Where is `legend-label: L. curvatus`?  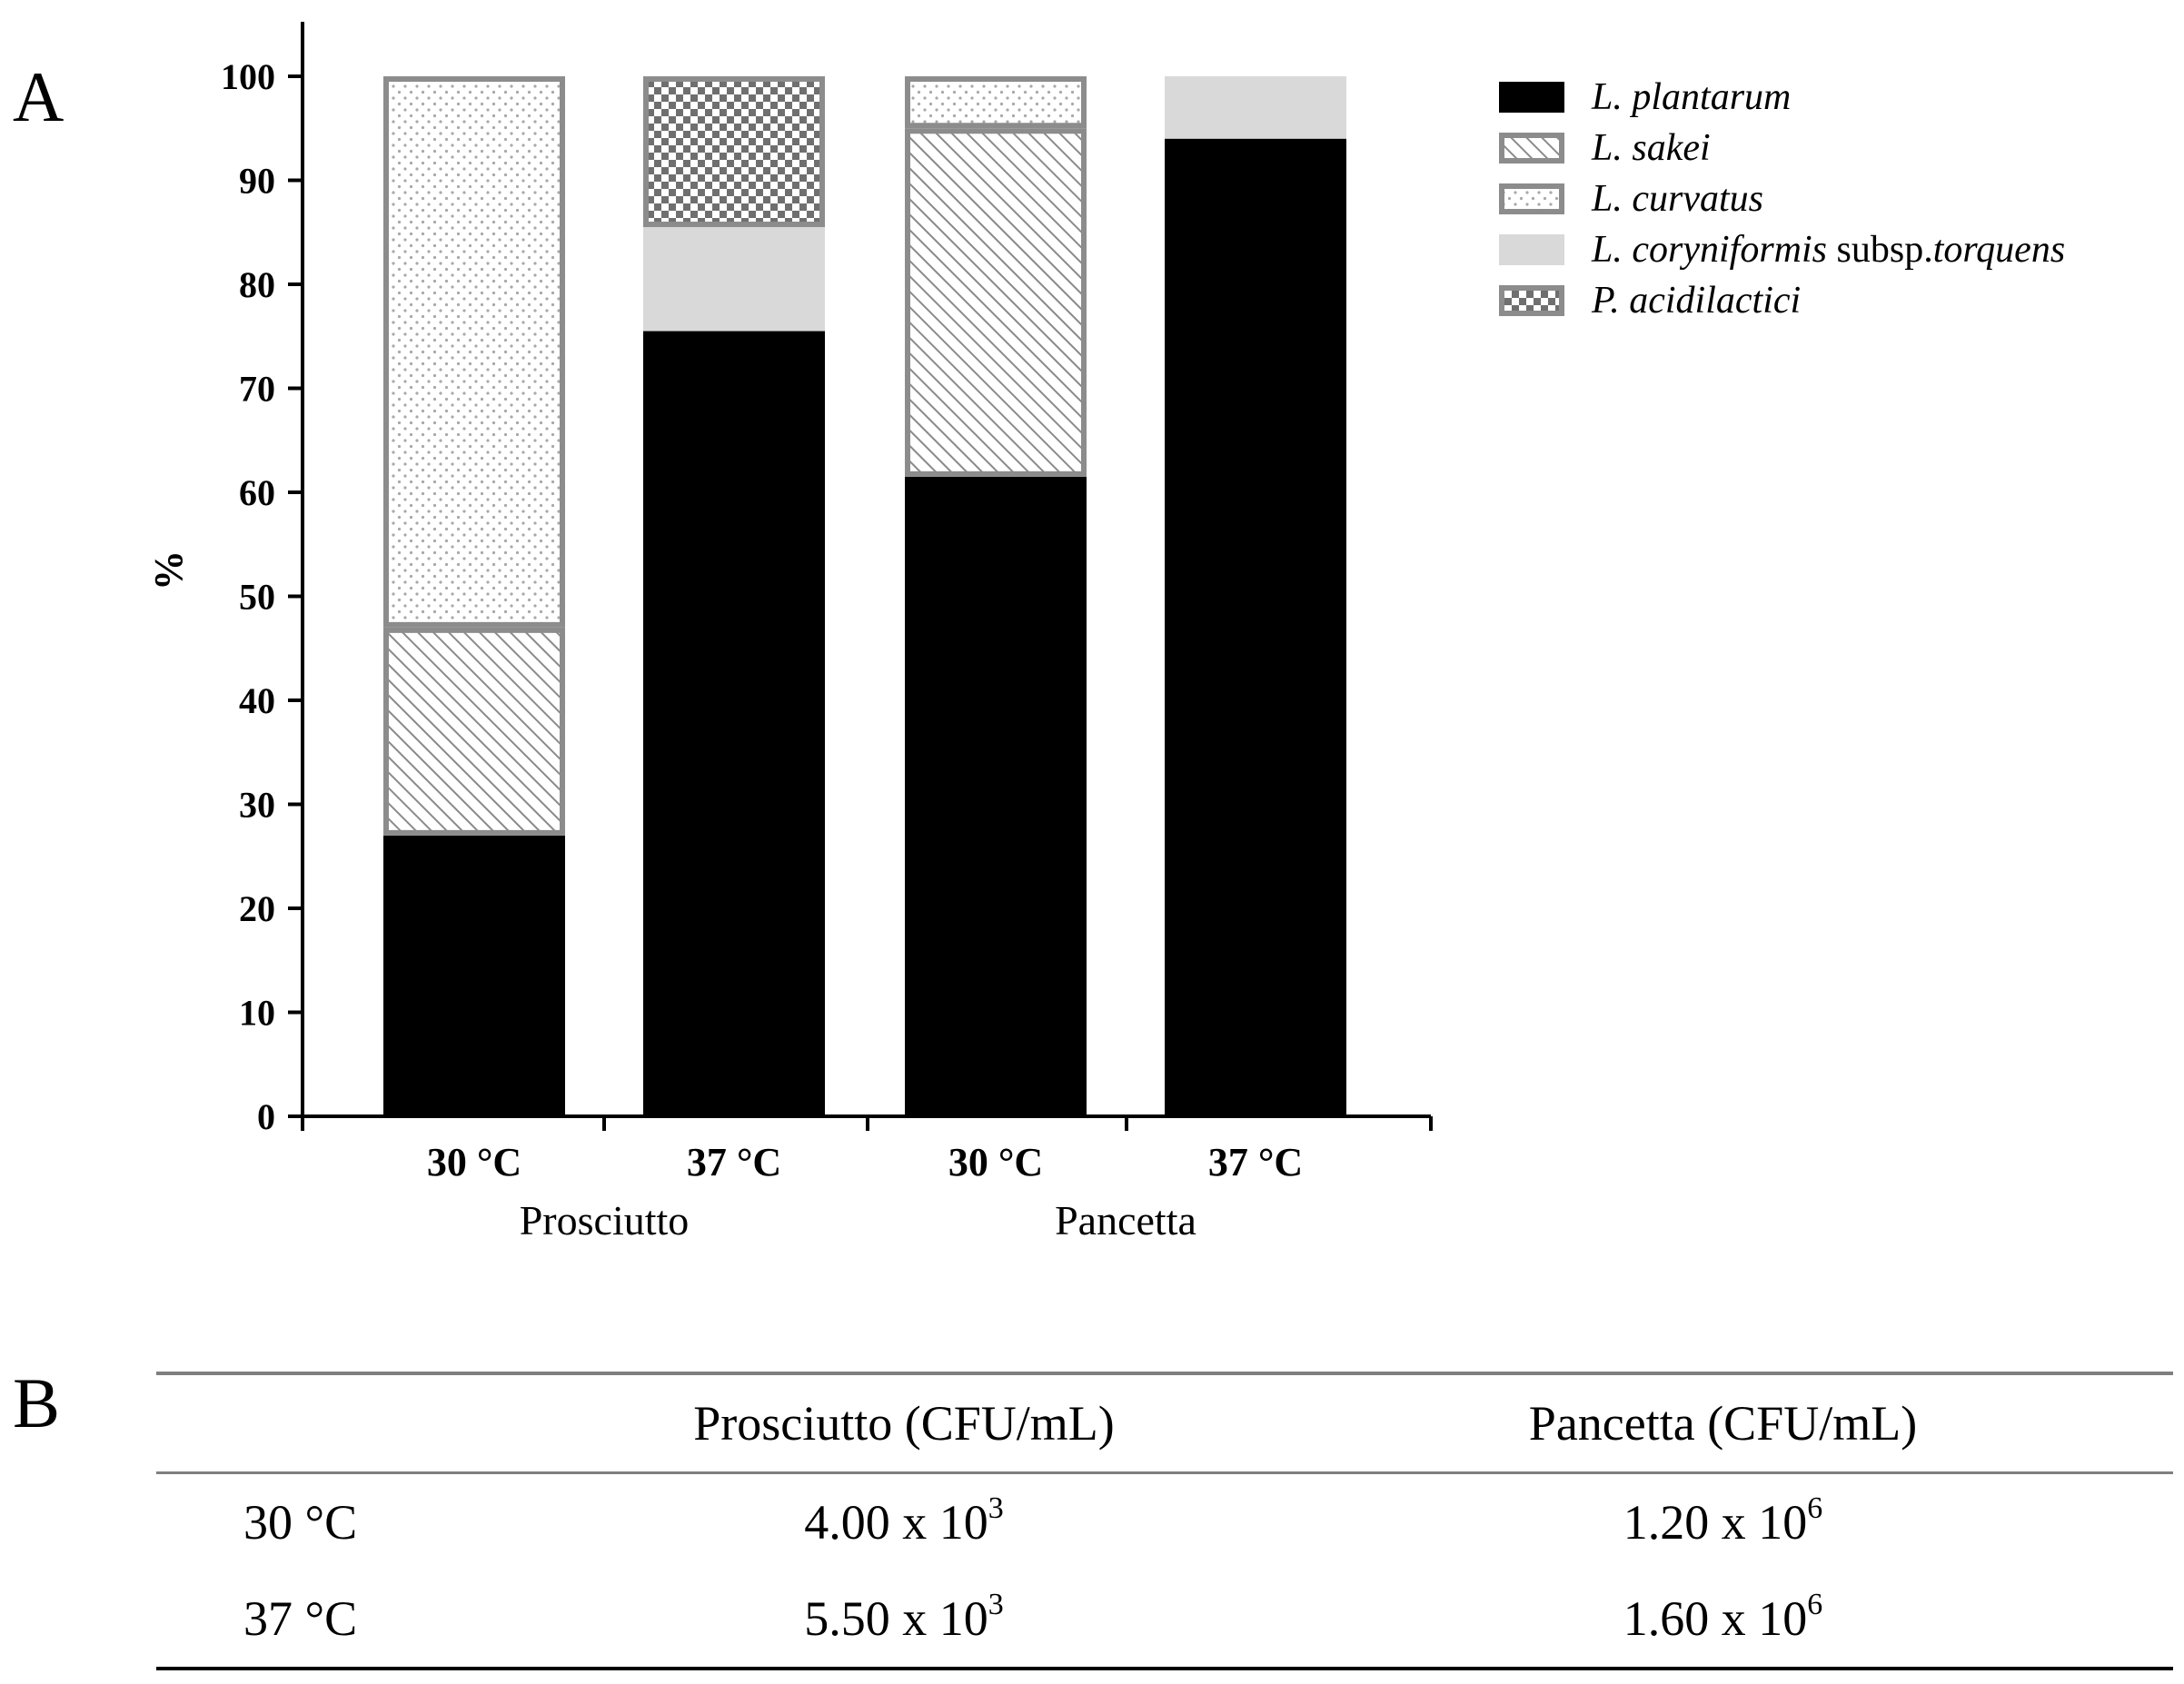
legend-label: L. curvatus is located at coordinates (1677, 199).